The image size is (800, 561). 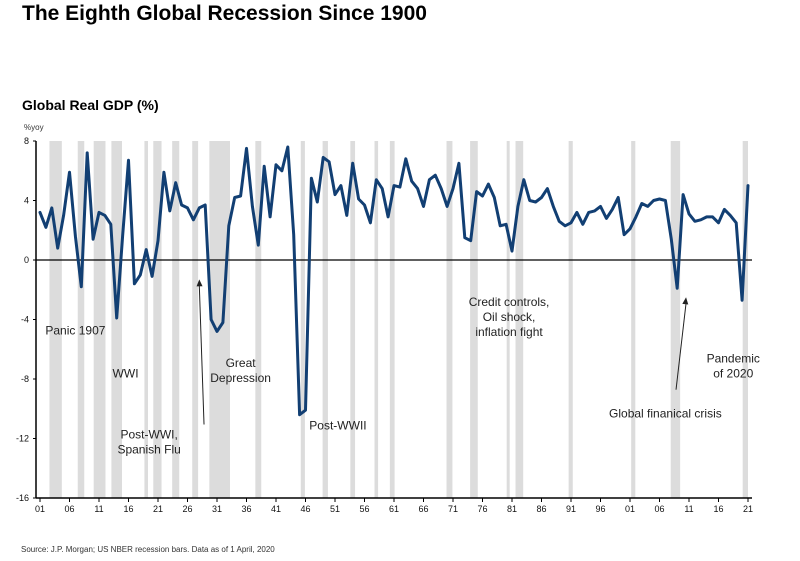 What do you see at coordinates (509, 302) in the screenshot?
I see `annotation-line: Credit controls,` at bounding box center [509, 302].